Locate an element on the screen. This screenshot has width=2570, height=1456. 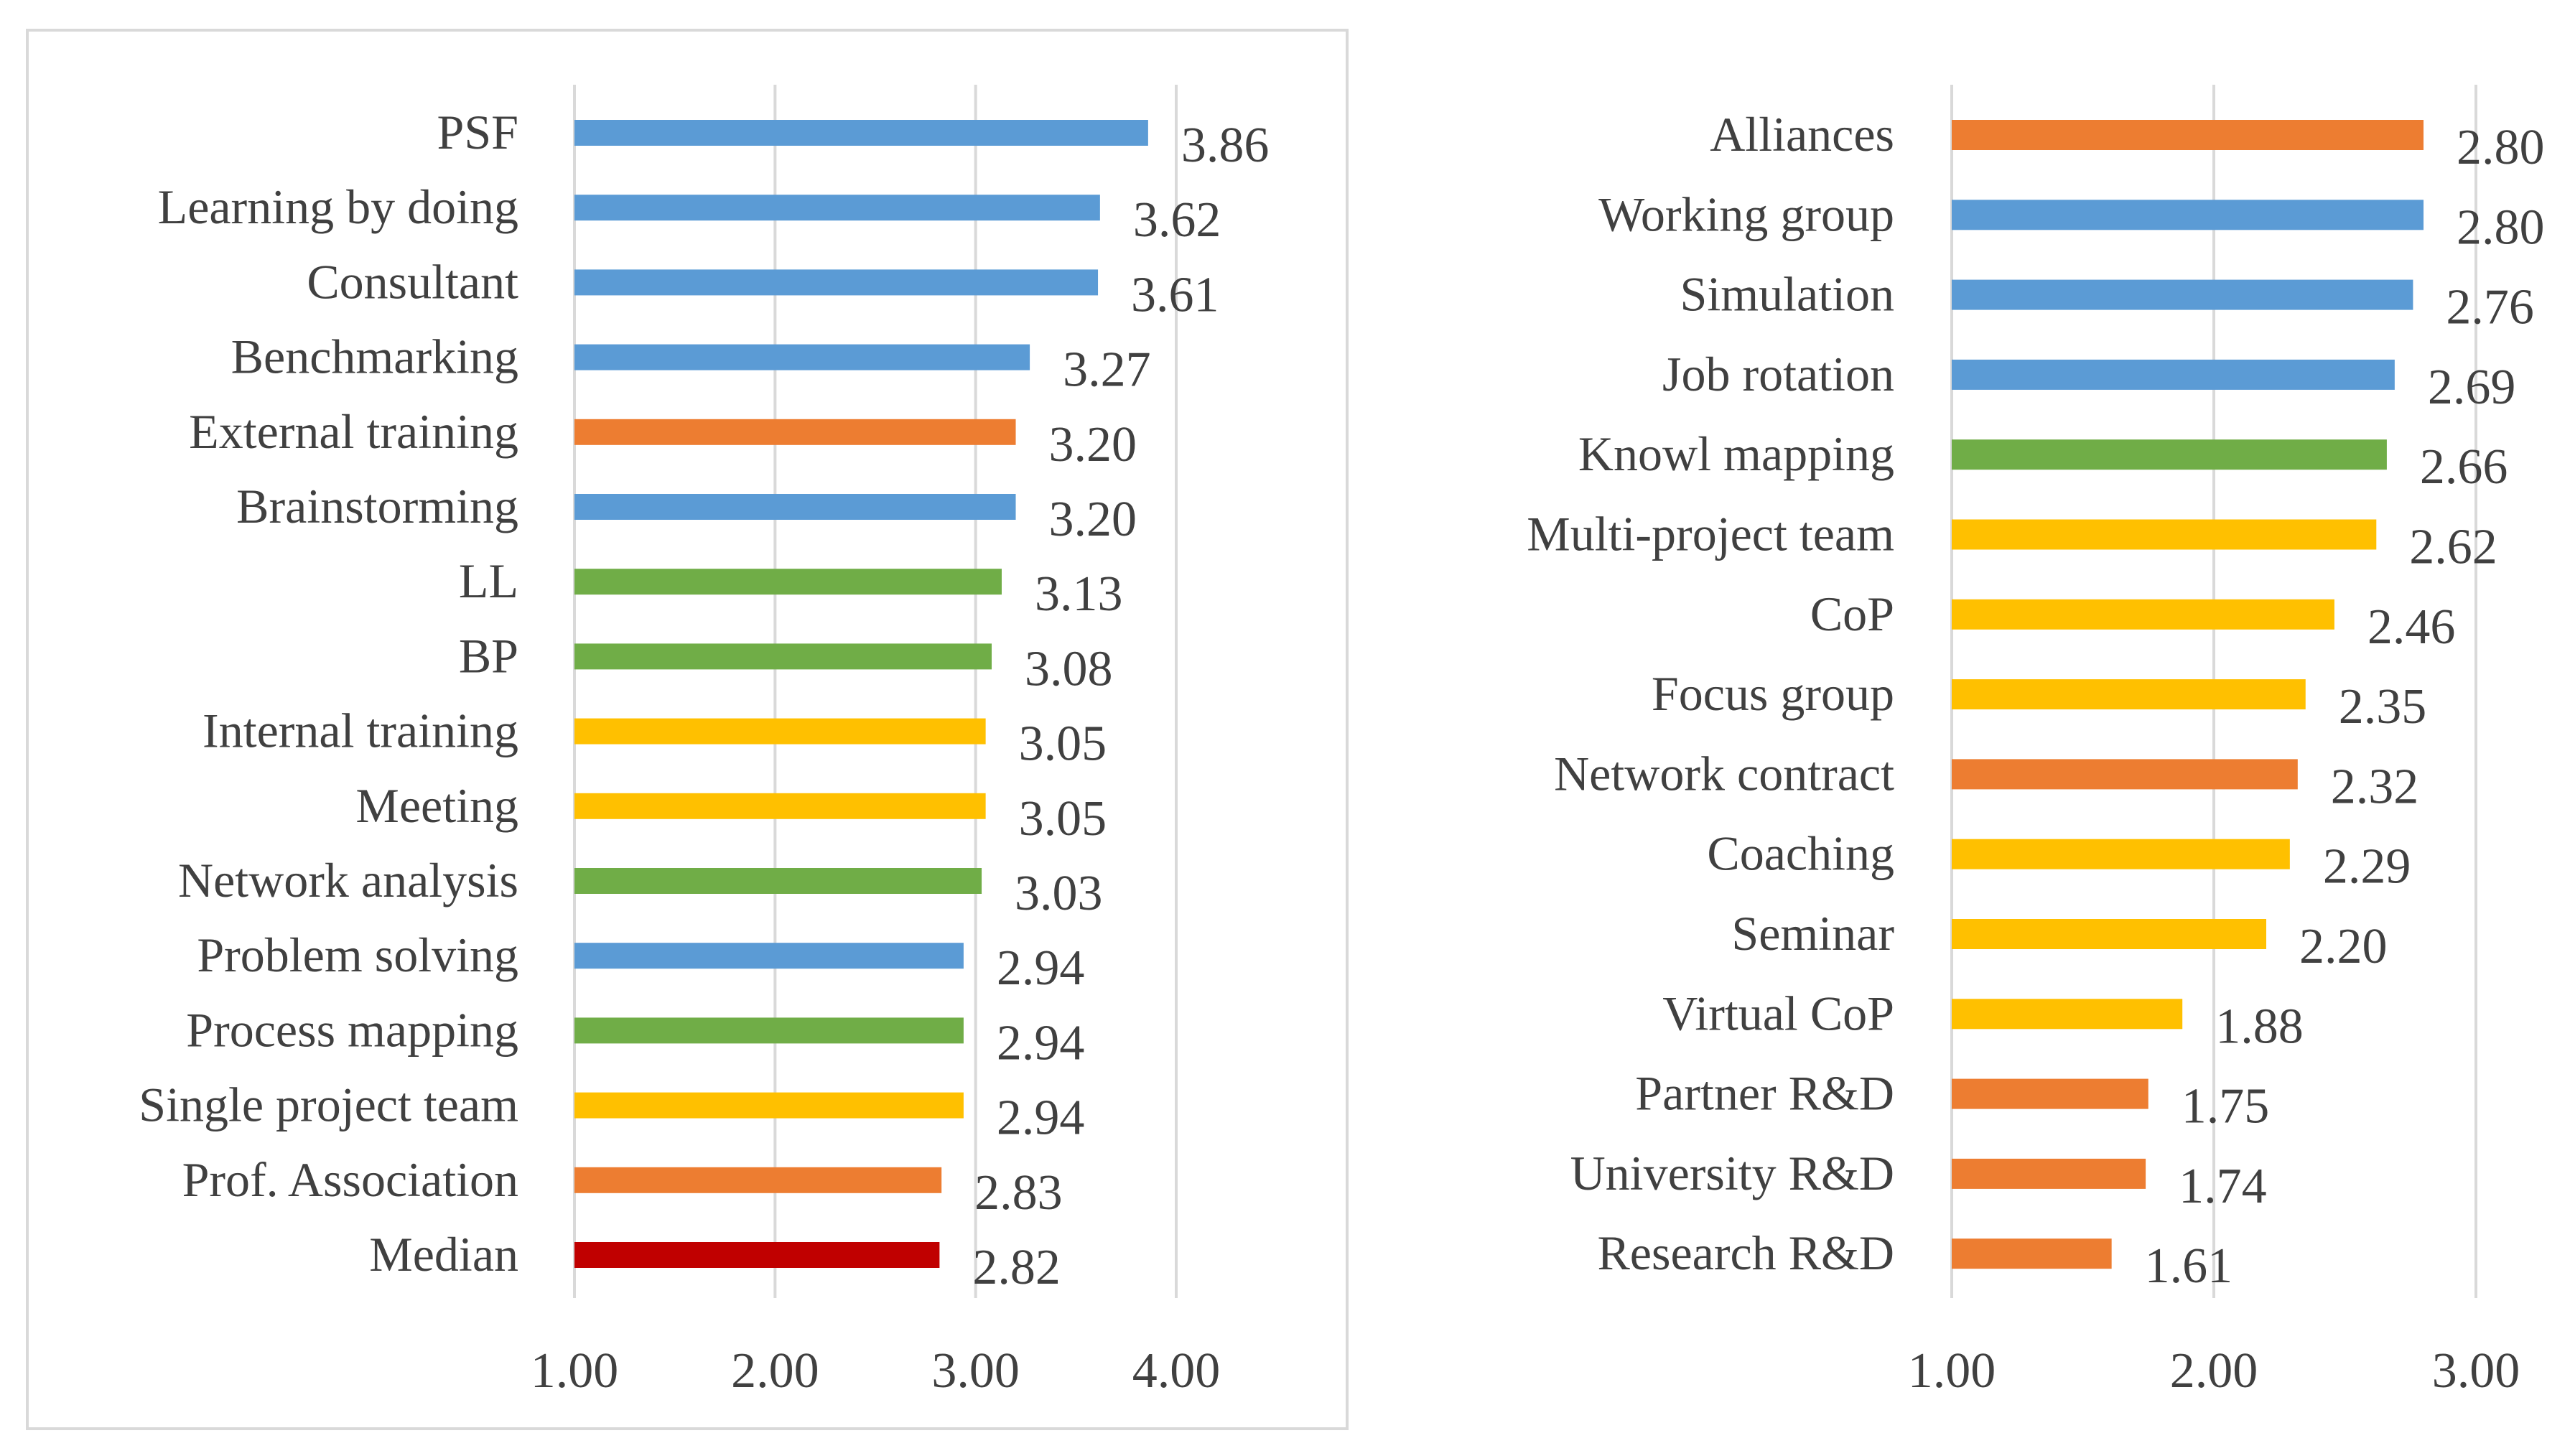
right-category-label: Coaching is located at coordinates (1800, 853).